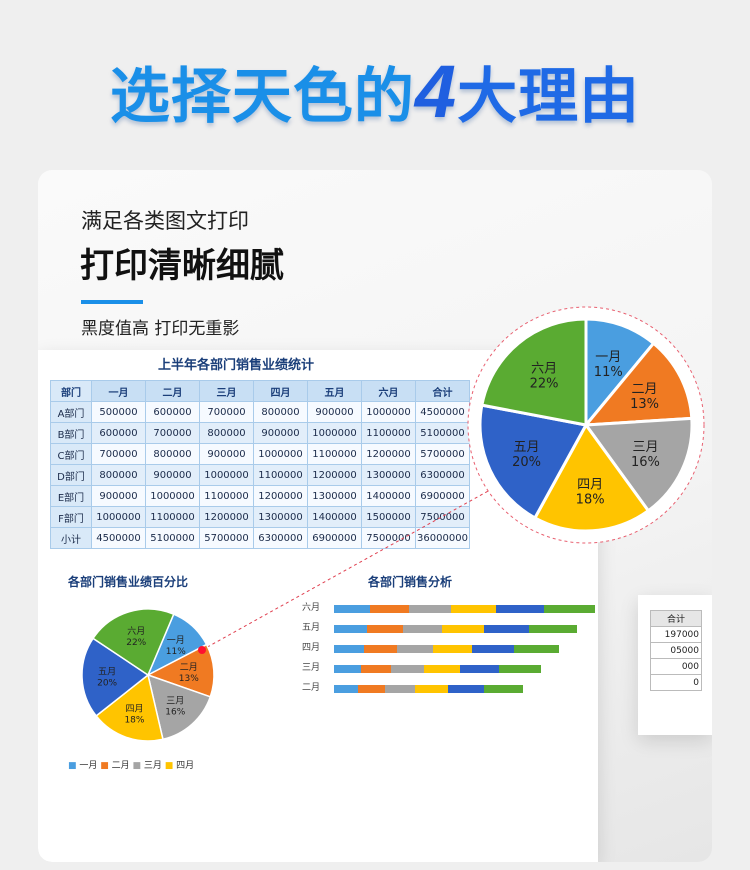 This screenshot has width=750, height=870. I want to click on left-sheet-cell: 0, so click(676, 682).